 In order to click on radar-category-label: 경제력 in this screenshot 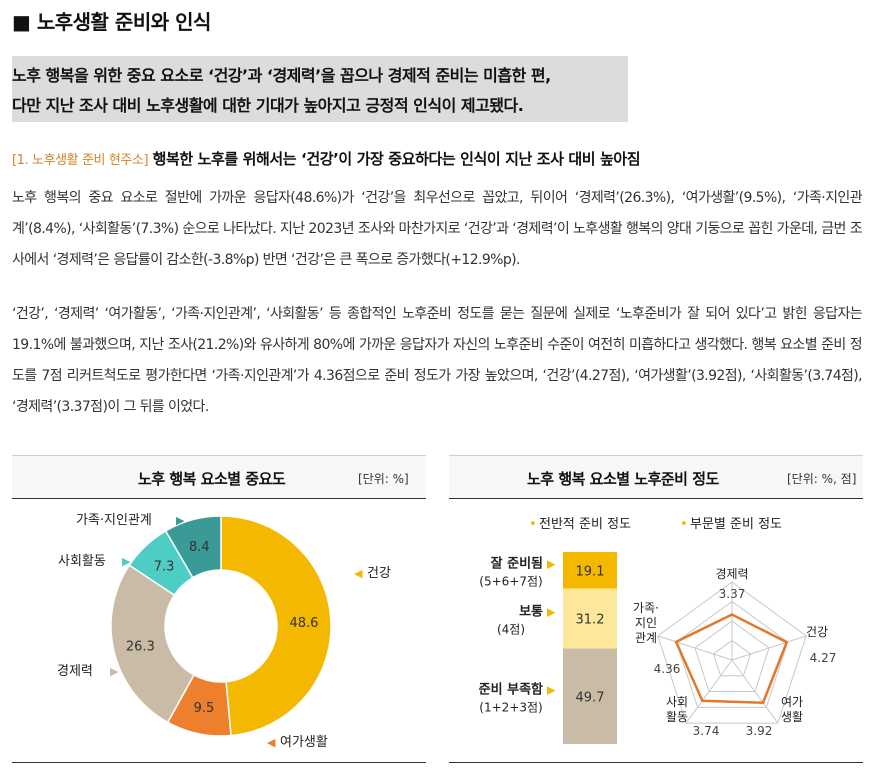, I will do `click(731, 574)`.